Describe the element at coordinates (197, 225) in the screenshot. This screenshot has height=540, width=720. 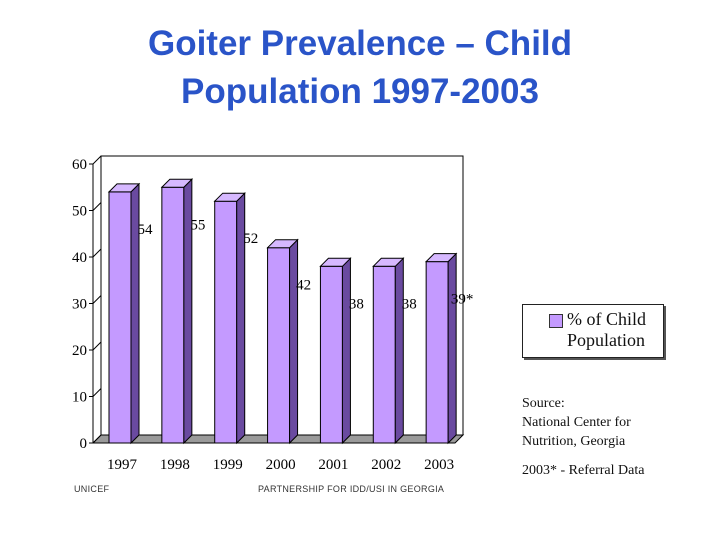
I see `bar-data-label: 55` at that location.